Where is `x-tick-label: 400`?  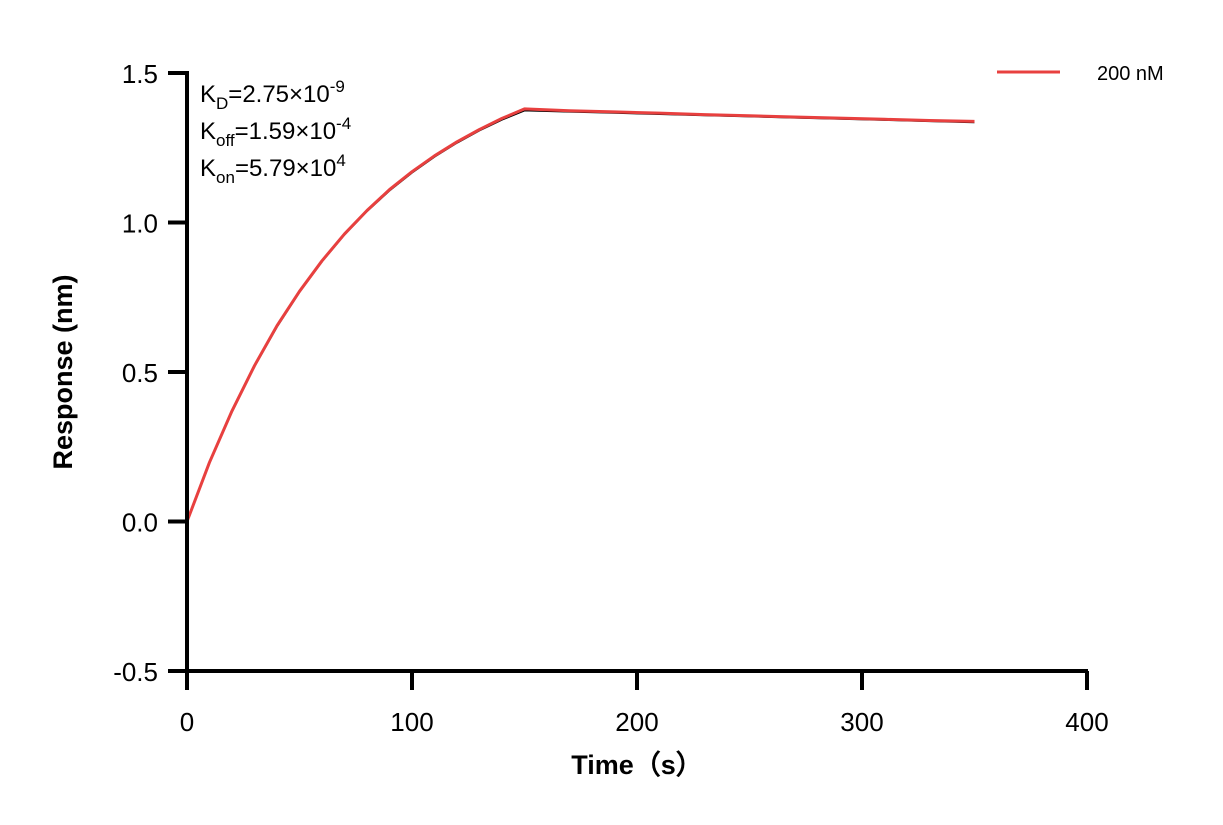
x-tick-label: 400 is located at coordinates (1086, 722).